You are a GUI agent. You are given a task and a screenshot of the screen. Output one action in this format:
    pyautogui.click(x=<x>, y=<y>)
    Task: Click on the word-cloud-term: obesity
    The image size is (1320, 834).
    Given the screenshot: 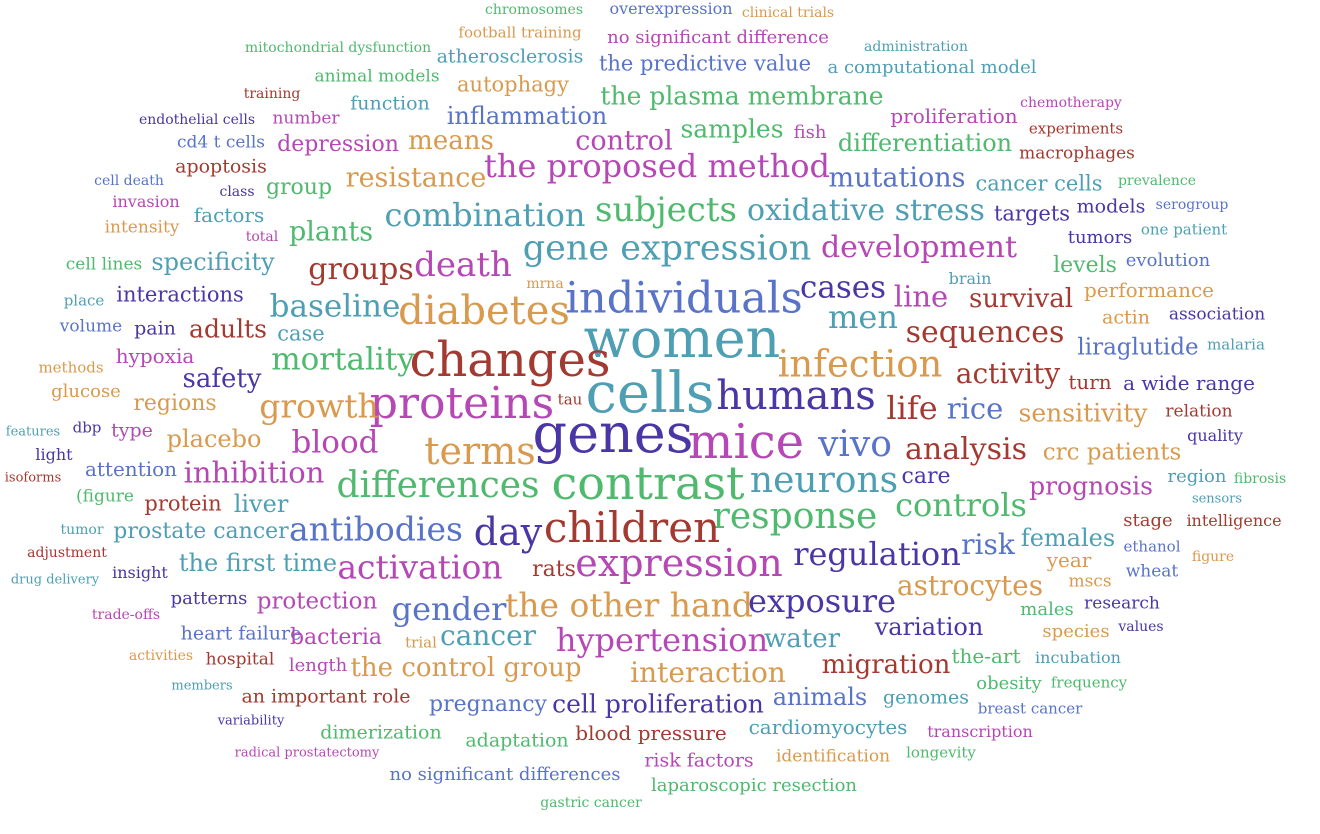 What is the action you would take?
    pyautogui.click(x=1009, y=683)
    